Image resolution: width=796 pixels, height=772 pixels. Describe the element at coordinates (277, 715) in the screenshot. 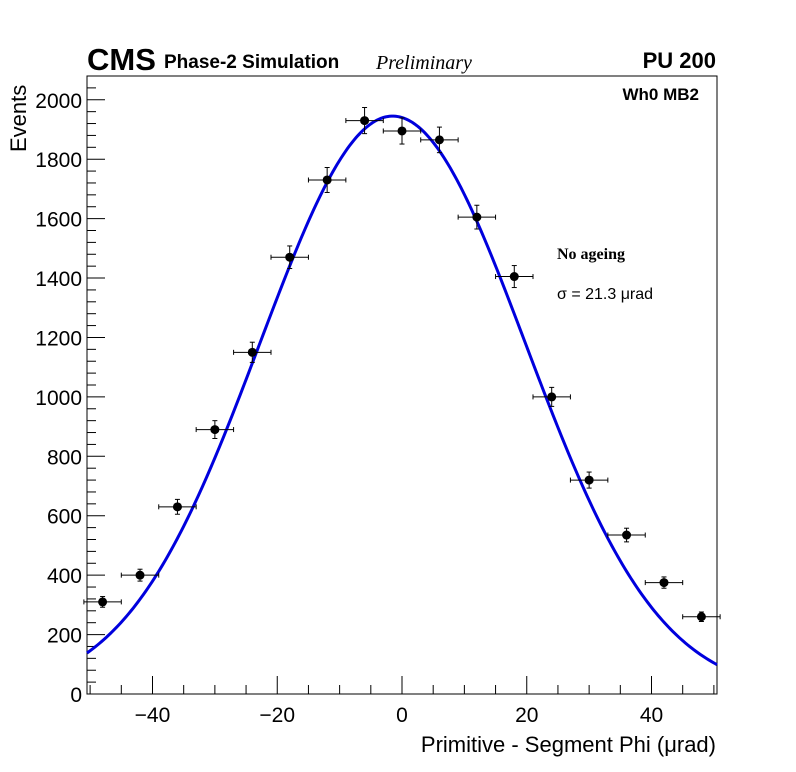

I see `x-tick-label: −20` at that location.